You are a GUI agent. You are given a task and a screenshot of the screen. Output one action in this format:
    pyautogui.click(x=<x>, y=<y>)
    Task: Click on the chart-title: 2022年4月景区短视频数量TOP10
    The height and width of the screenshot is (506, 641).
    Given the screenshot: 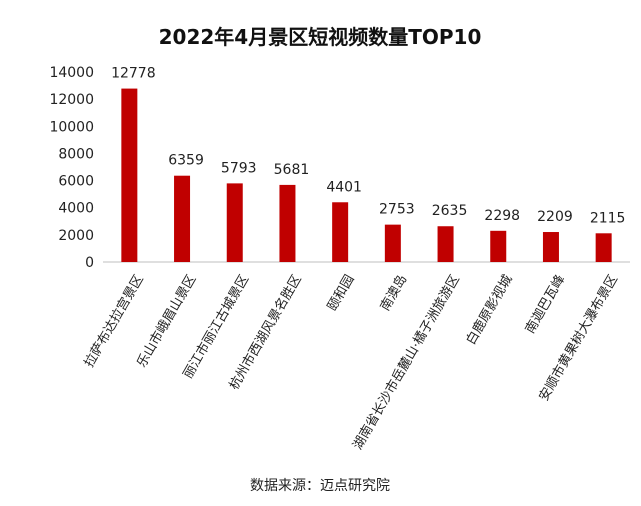 What is the action you would take?
    pyautogui.click(x=320, y=37)
    